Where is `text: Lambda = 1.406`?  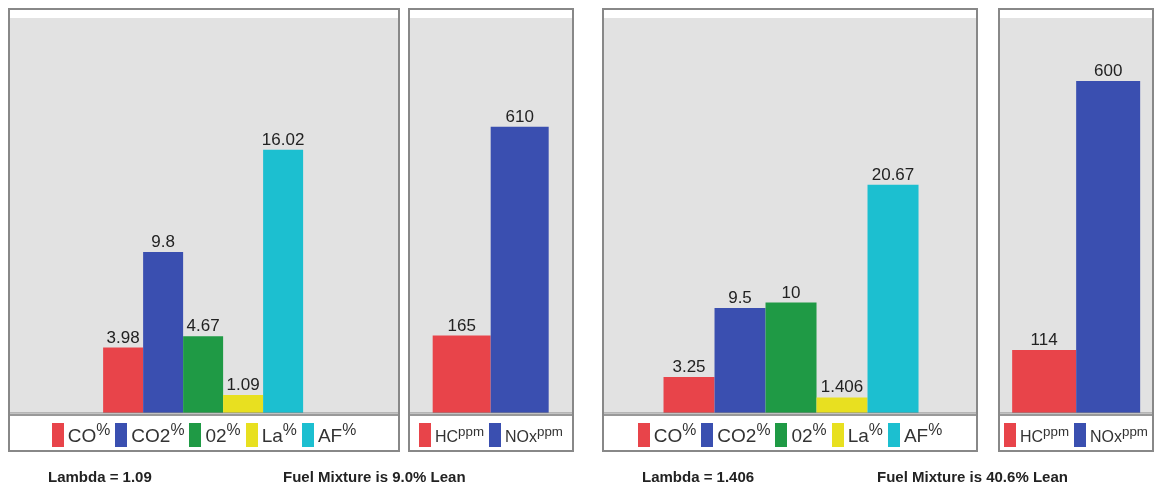 text: Lambda = 1.406 is located at coordinates (698, 476).